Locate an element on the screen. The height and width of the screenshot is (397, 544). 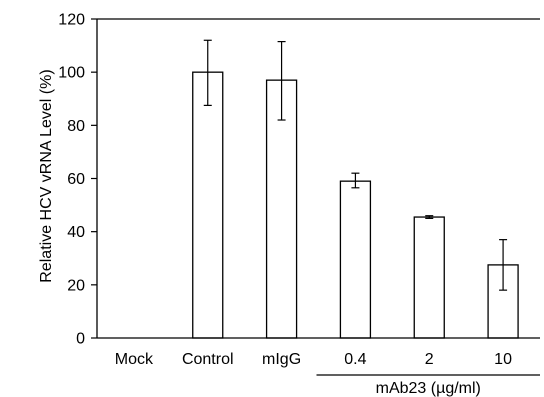
y-tick-label: 0 is located at coordinates (80, 339).